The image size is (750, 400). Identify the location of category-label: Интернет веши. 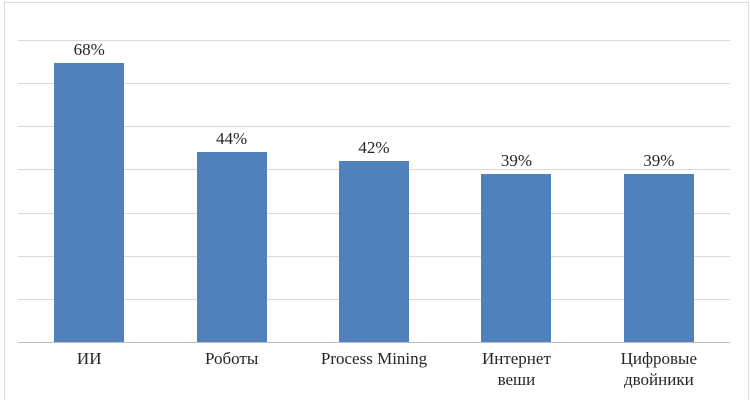
(516, 369).